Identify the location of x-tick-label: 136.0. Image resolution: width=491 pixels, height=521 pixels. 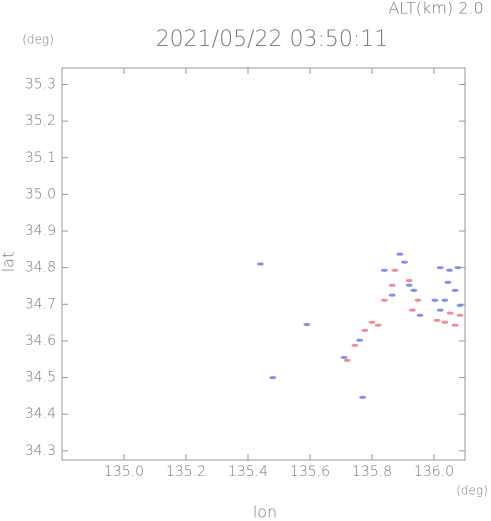
(434, 472).